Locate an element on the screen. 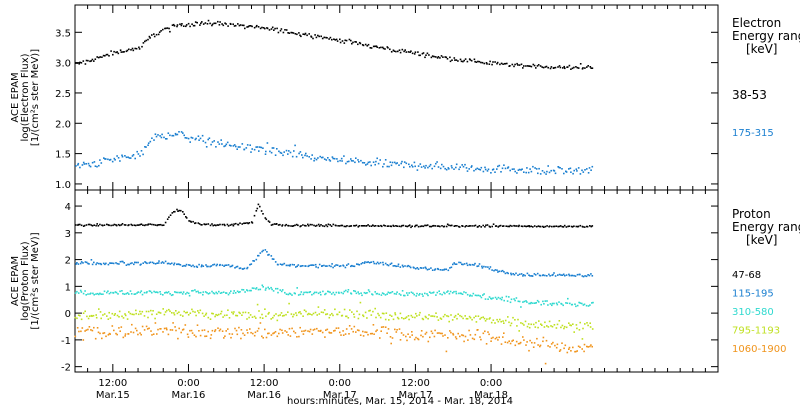 This screenshot has height=410, width=800. legend-entry-310-580: 310-580 is located at coordinates (753, 312).